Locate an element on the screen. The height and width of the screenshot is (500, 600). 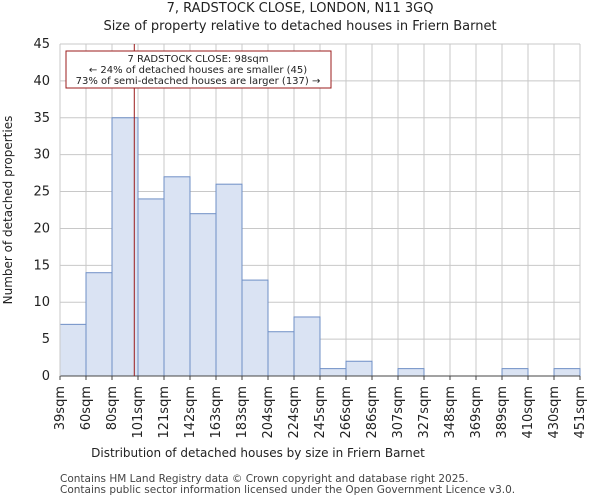
chart-title: 7, RADSTOCK CLOSE, LONDON, N11 3GQ is located at coordinates (300, 8).